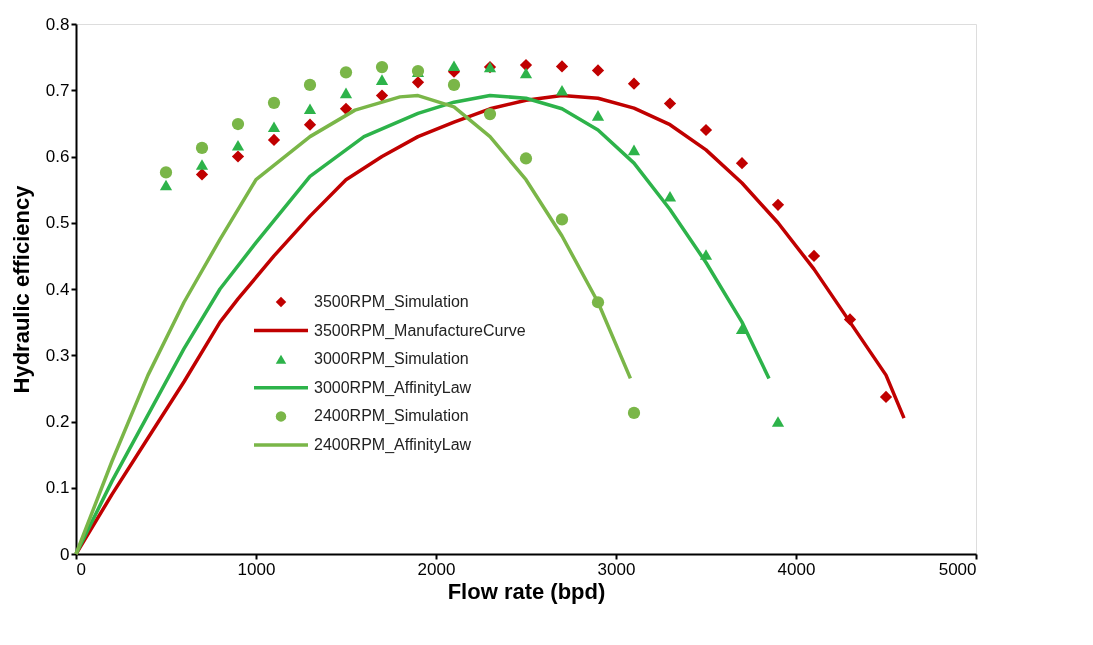 This screenshot has width=1093, height=645. Describe the element at coordinates (796, 569) in the screenshot. I see `x-tick-label: 4000` at that location.